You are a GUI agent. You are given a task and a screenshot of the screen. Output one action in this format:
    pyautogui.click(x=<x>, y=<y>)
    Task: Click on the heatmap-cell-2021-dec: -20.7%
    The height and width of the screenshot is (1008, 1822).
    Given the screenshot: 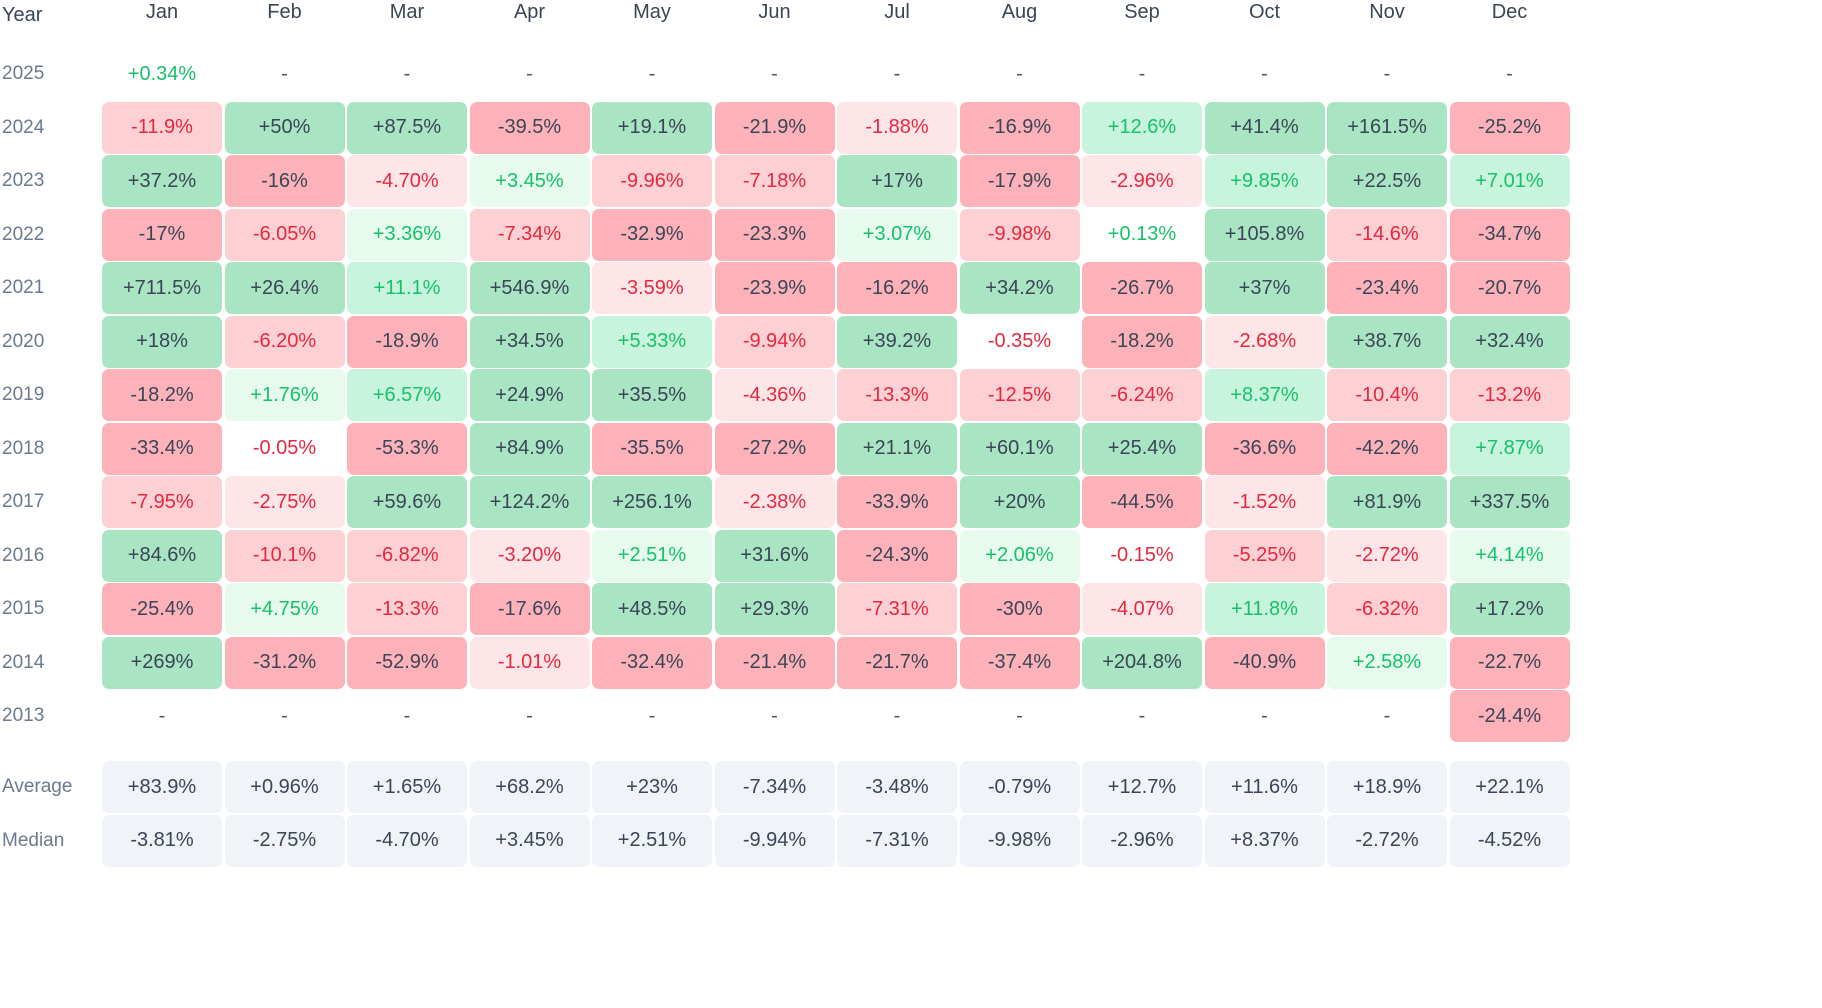 What is the action you would take?
    pyautogui.click(x=1509, y=288)
    